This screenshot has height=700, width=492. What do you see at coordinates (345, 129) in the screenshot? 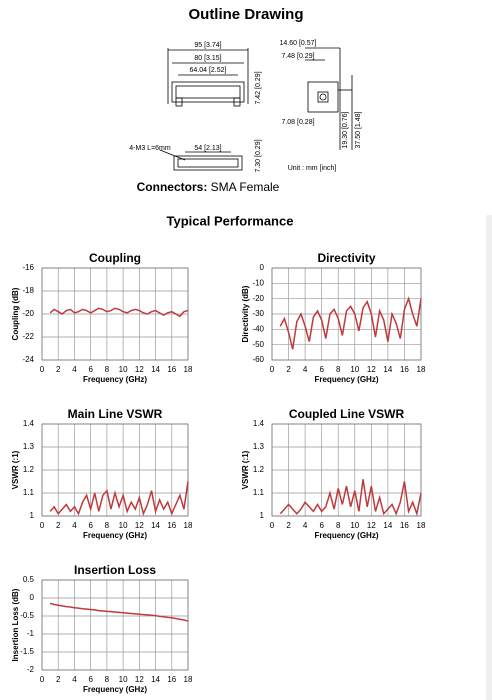
I see `dimension-label: 19.30 [0.76]` at bounding box center [345, 129].